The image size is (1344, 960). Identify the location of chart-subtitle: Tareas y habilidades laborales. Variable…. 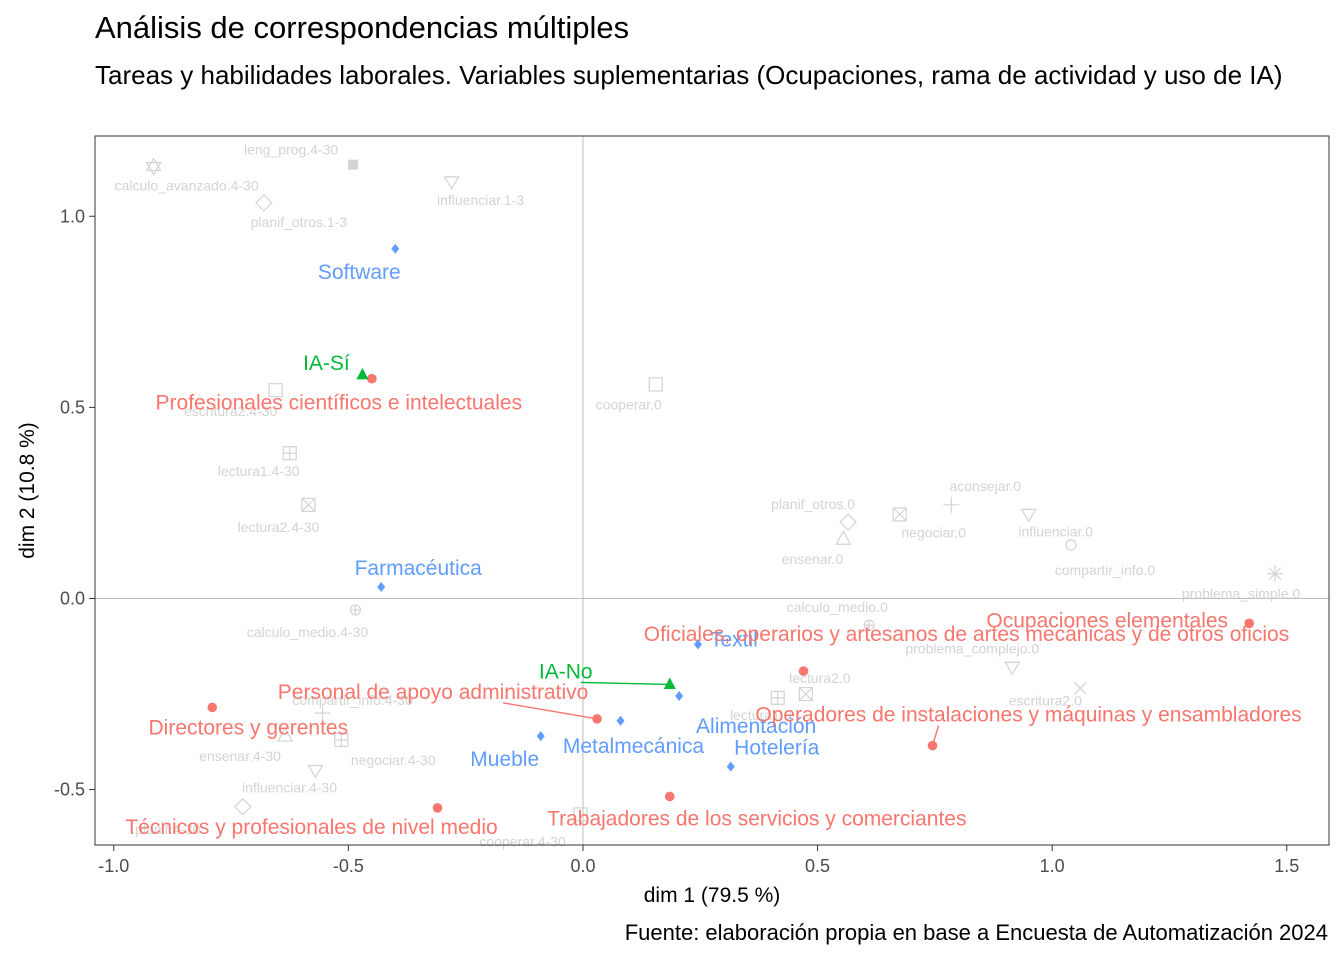
(689, 75).